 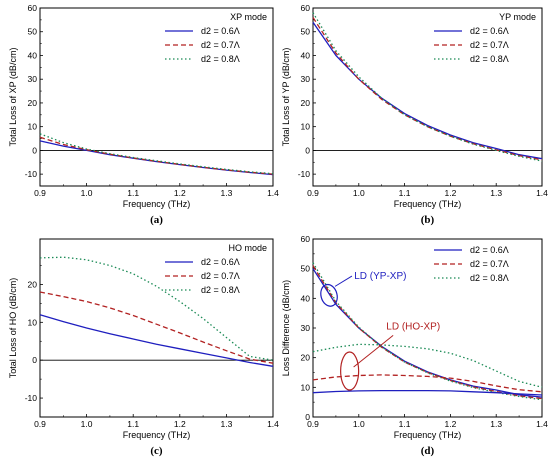 What do you see at coordinates (248, 17) in the screenshot?
I see `legend-title: XP mode` at bounding box center [248, 17].